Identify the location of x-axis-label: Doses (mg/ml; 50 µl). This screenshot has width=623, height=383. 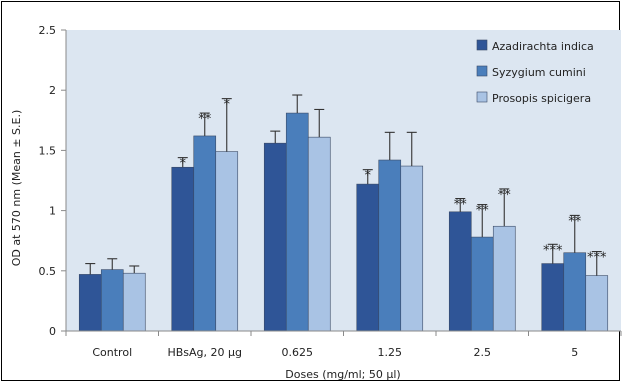
(342, 374).